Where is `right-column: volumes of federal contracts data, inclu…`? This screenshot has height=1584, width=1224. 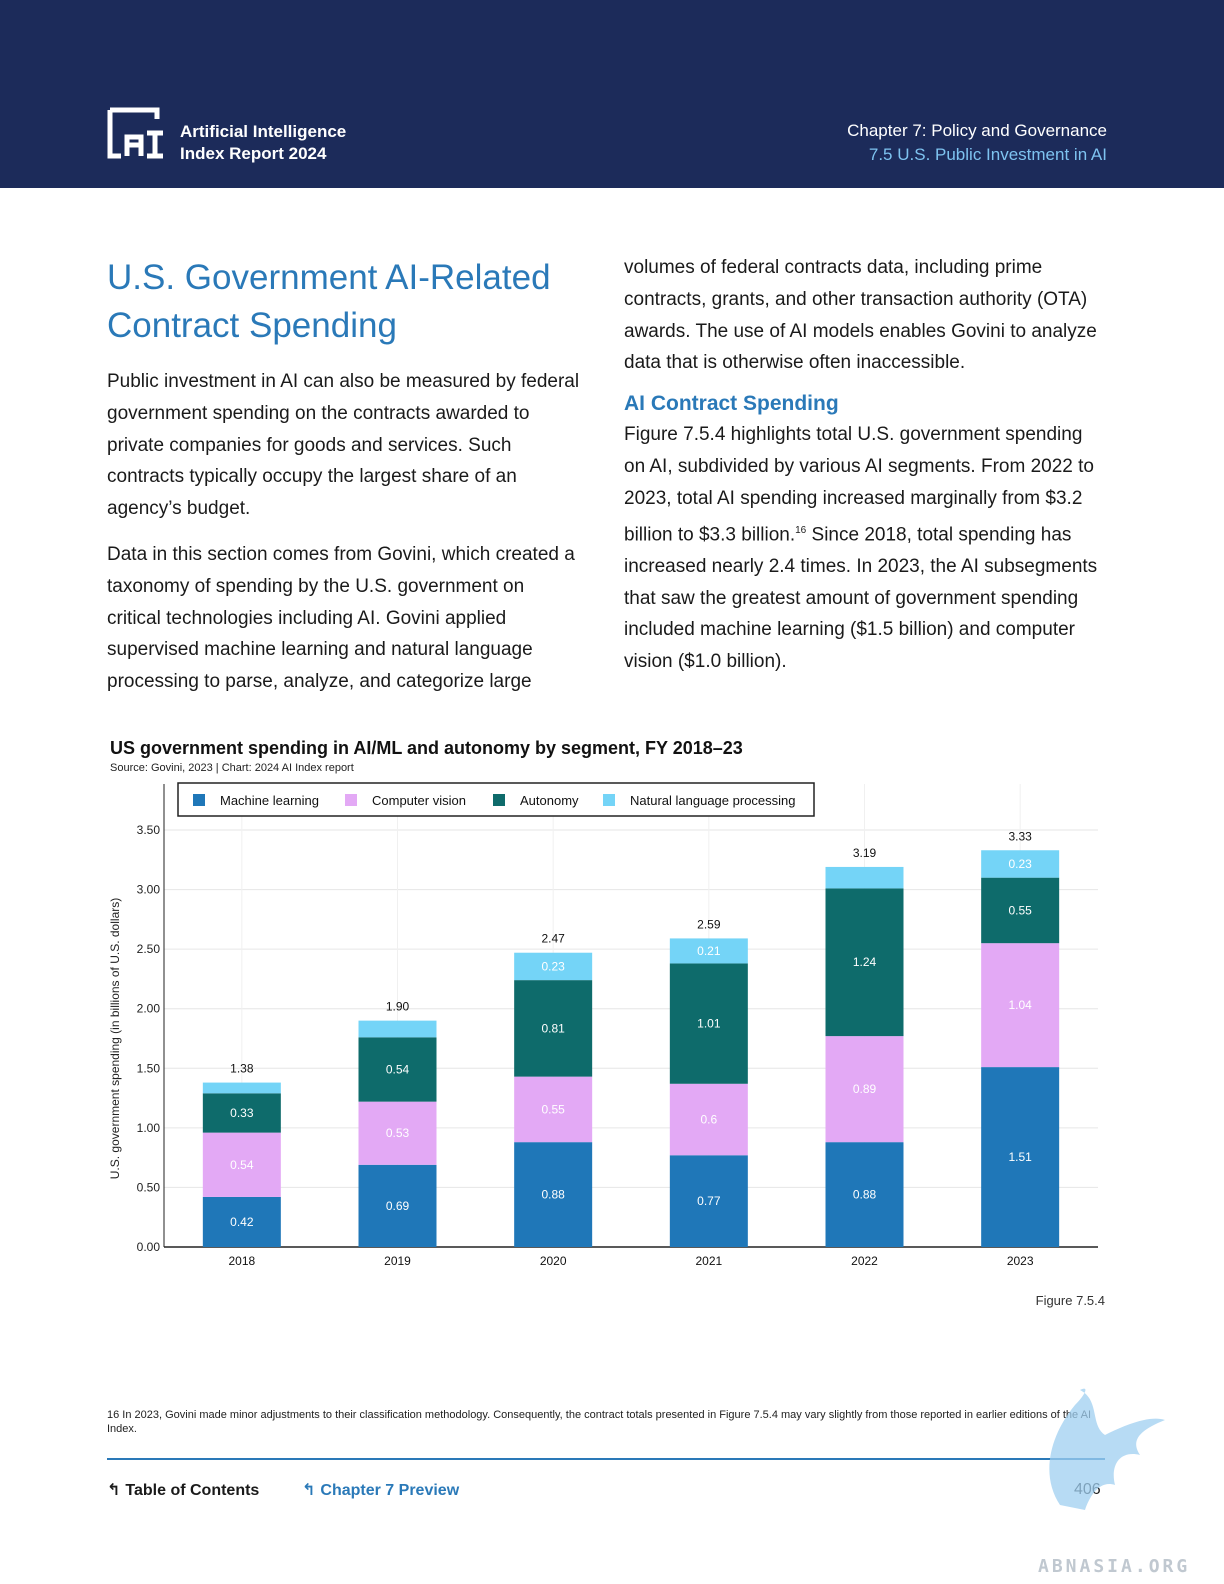 right-column: volumes of federal contracts data, inclu… is located at coordinates (865, 465).